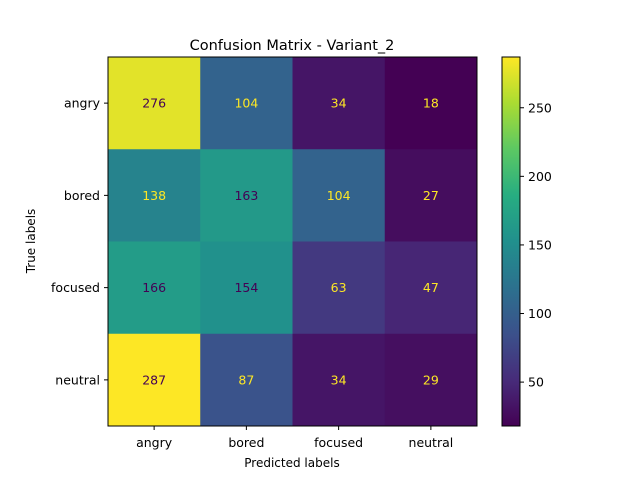 Image resolution: width=640 pixels, height=480 pixels. Describe the element at coordinates (154, 442) in the screenshot. I see `x-tick-label: angry` at that location.